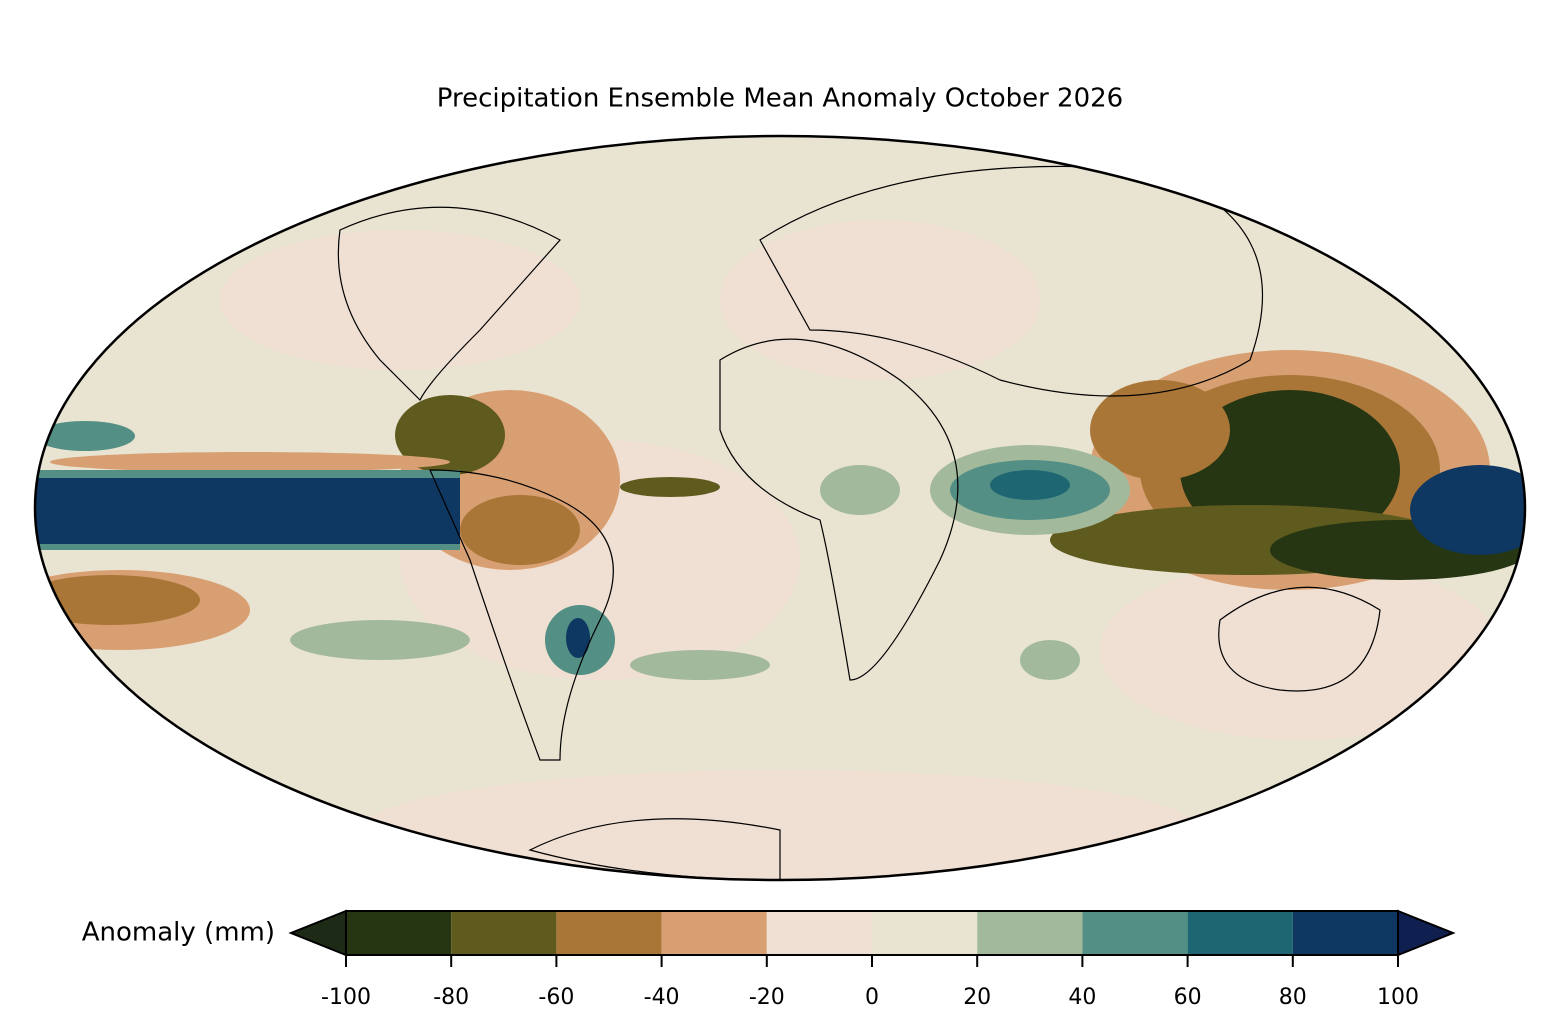  What do you see at coordinates (767, 997) in the screenshot?
I see `colorbar-tick-label: -20` at bounding box center [767, 997].